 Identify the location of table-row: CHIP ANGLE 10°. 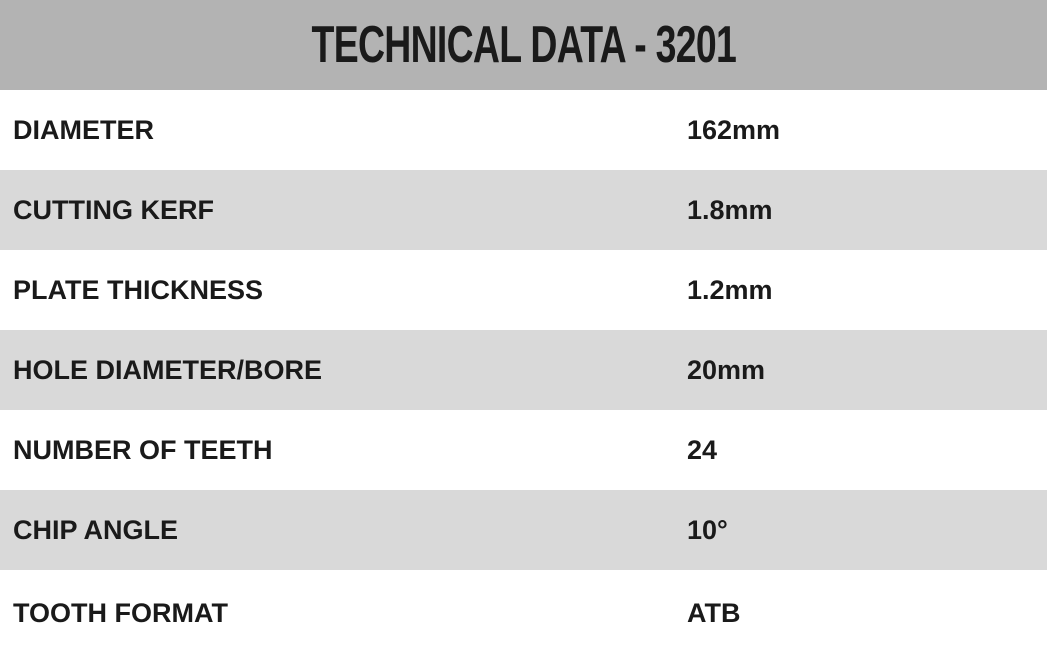
(523, 530).